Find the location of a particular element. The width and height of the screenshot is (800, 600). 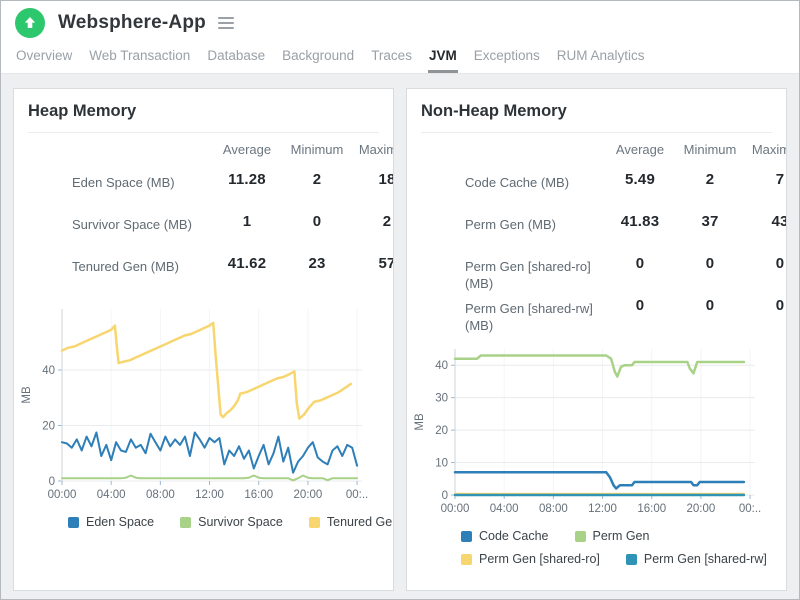

up-arrow-icon is located at coordinates (30, 22).